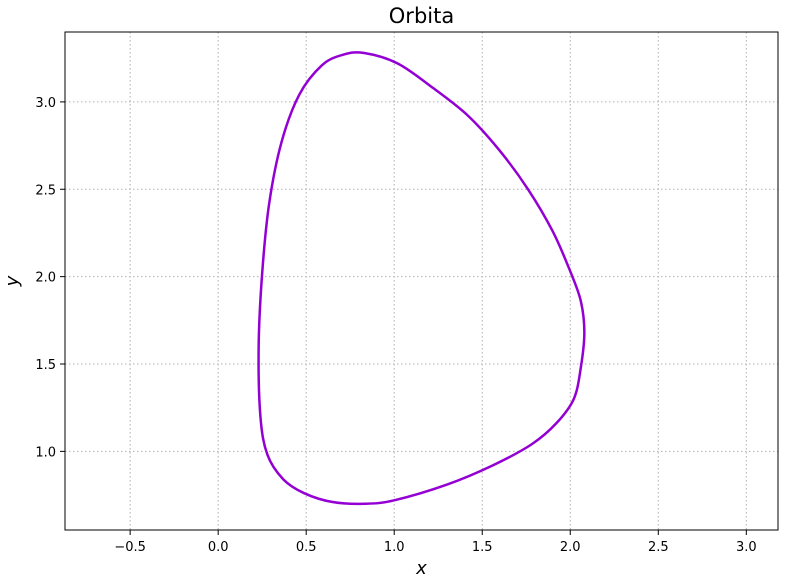 The width and height of the screenshot is (785, 586). I want to click on x-tick-label: 2.0, so click(570, 547).